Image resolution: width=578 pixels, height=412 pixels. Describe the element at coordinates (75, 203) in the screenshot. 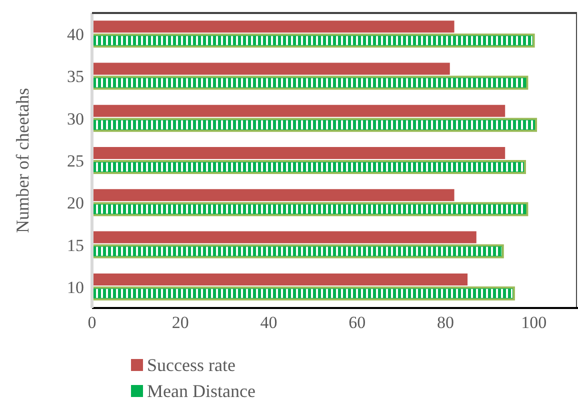

I see `y-tick-label: 20` at that location.